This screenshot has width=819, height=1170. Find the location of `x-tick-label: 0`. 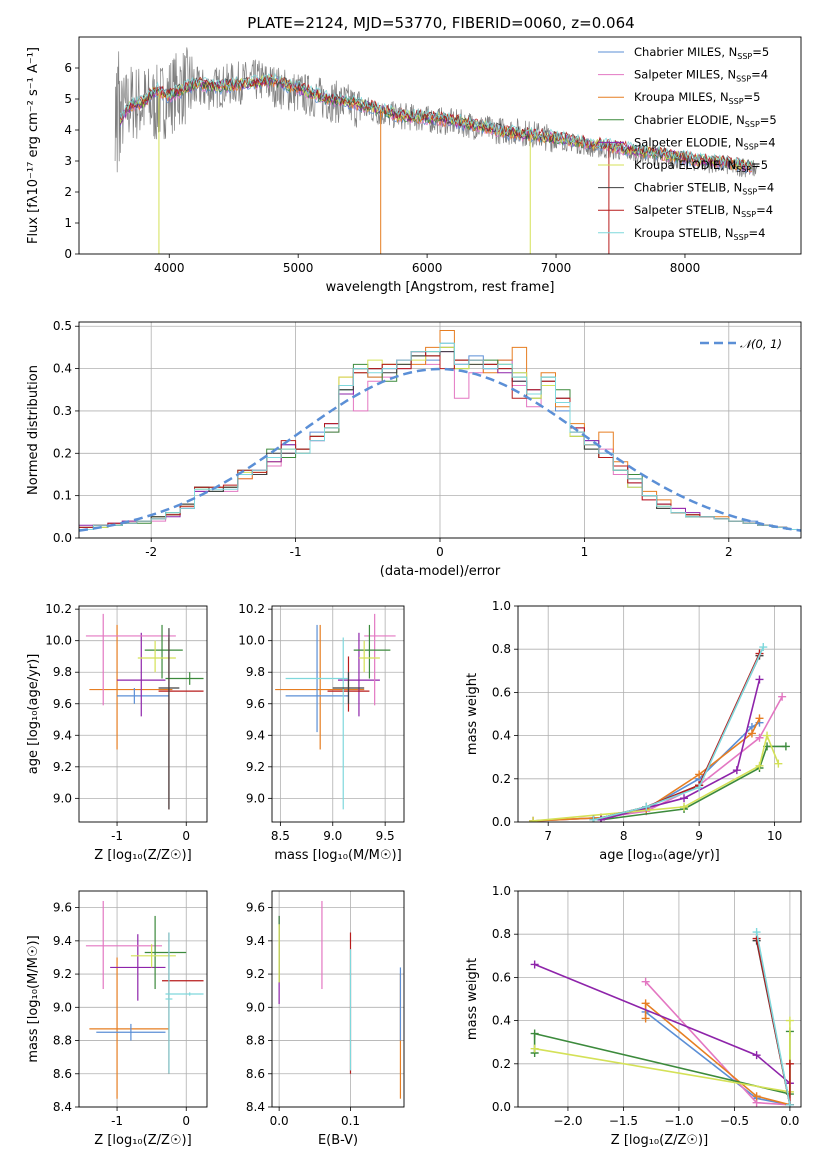

x-tick-label: 0 is located at coordinates (186, 1121).